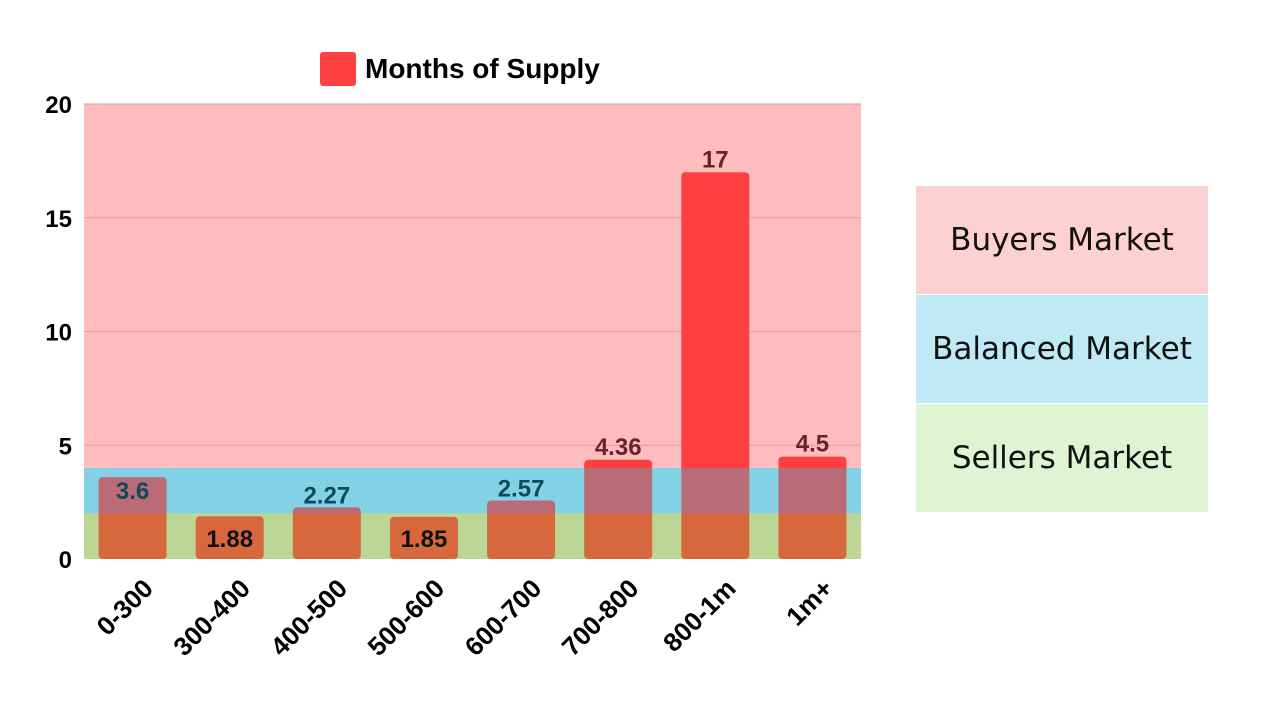 The width and height of the screenshot is (1280, 720). I want to click on x-tick-label-1m+: 1m+, so click(809, 602).